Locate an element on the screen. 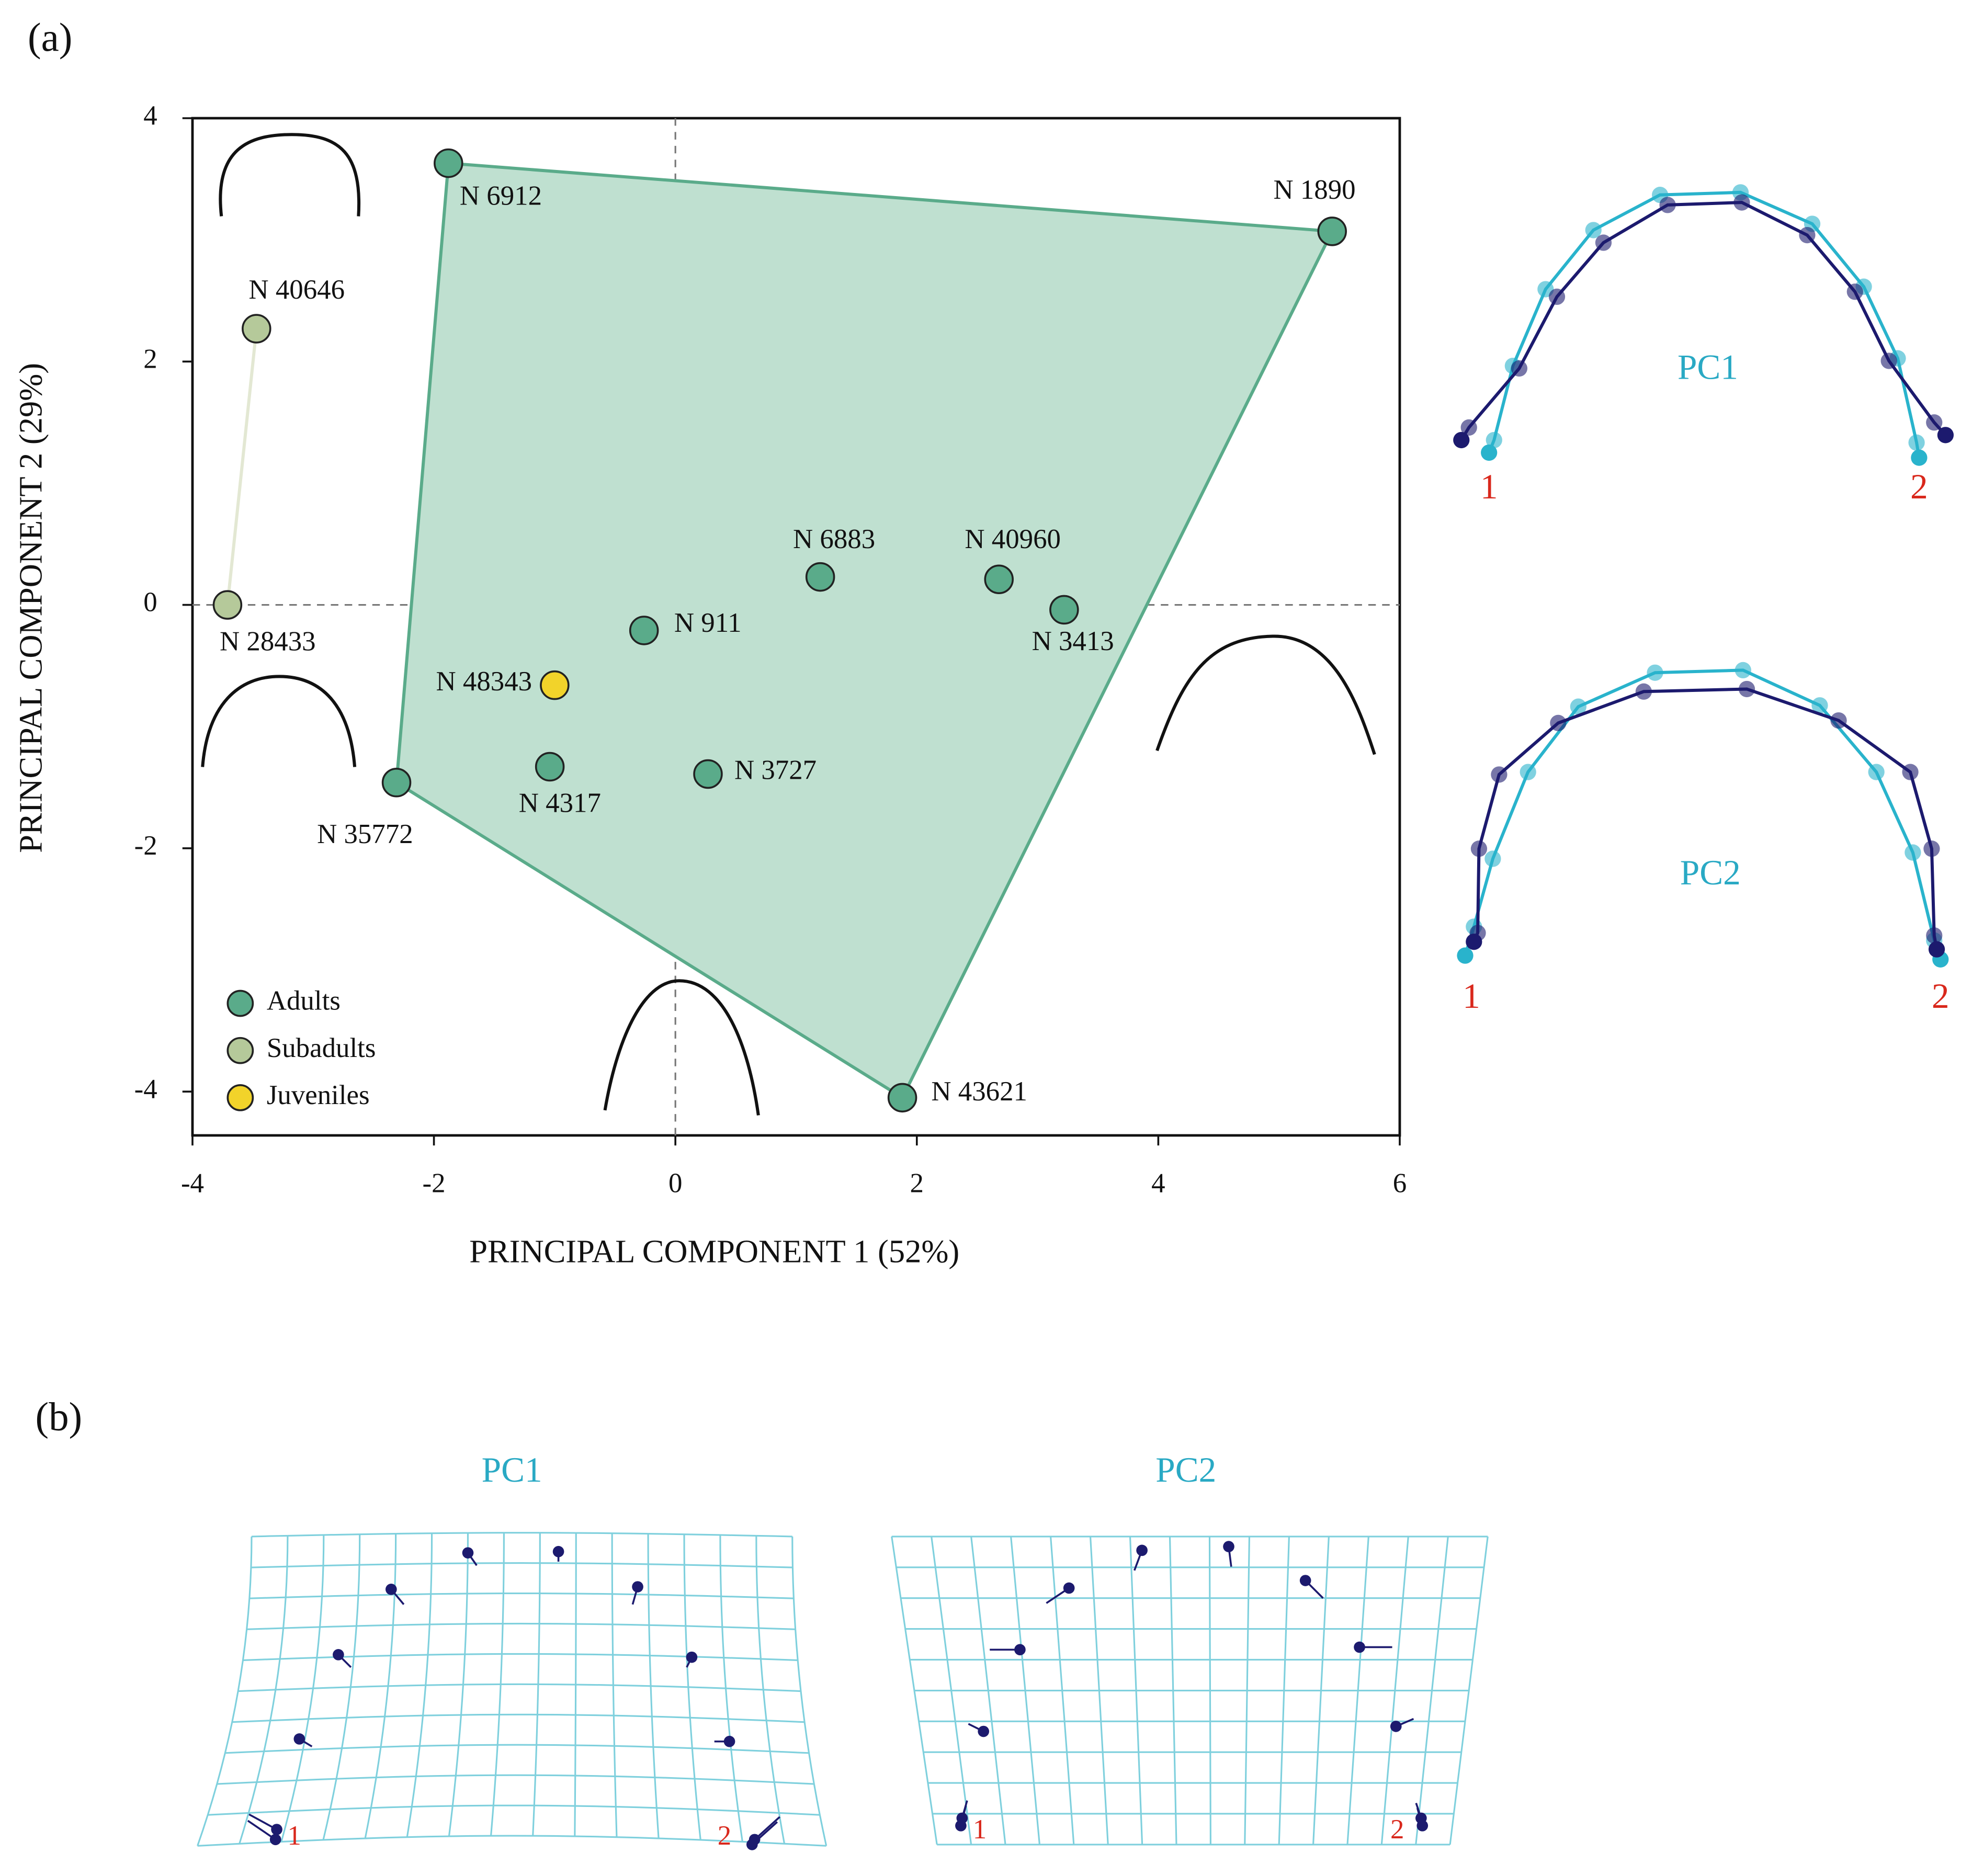 Image resolution: width=1972 pixels, height=1876 pixels. x-tick-label: -2 is located at coordinates (435, 1183).